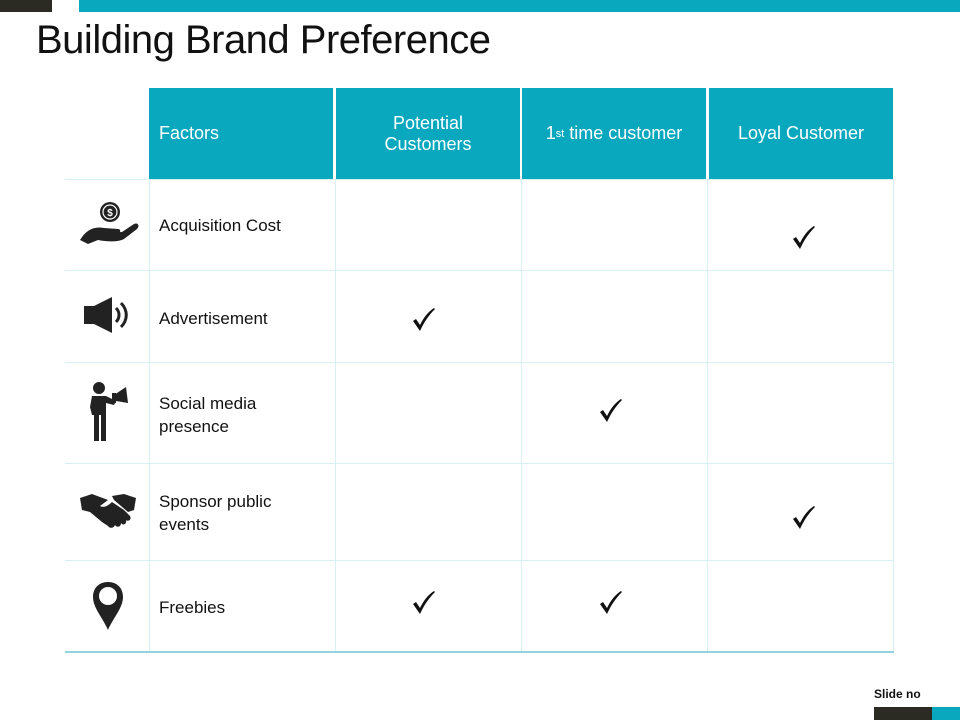  Describe the element at coordinates (108, 606) in the screenshot. I see `map-pin-icon` at that location.